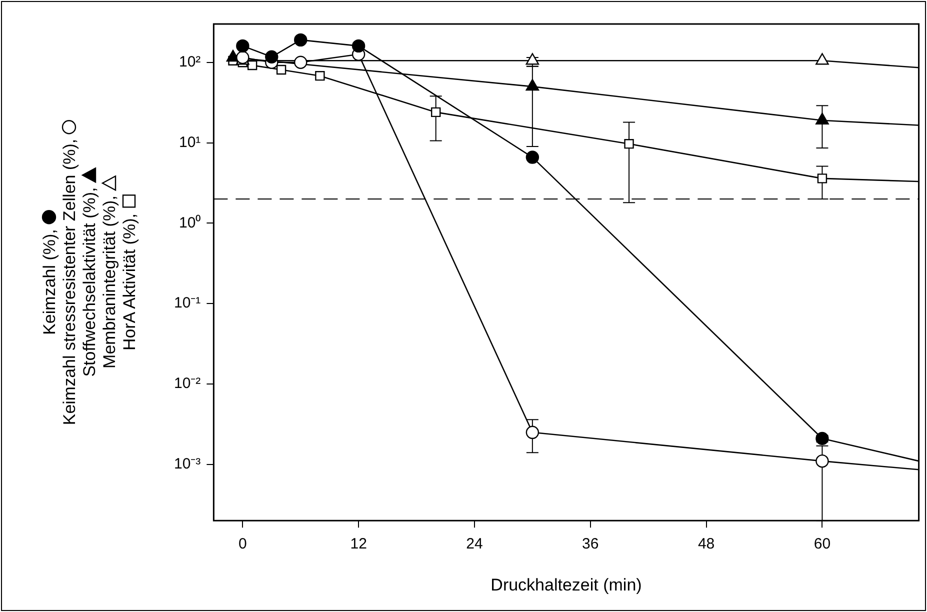 The width and height of the screenshot is (927, 612). What do you see at coordinates (242, 544) in the screenshot?
I see `x-tick-label: 0` at bounding box center [242, 544].